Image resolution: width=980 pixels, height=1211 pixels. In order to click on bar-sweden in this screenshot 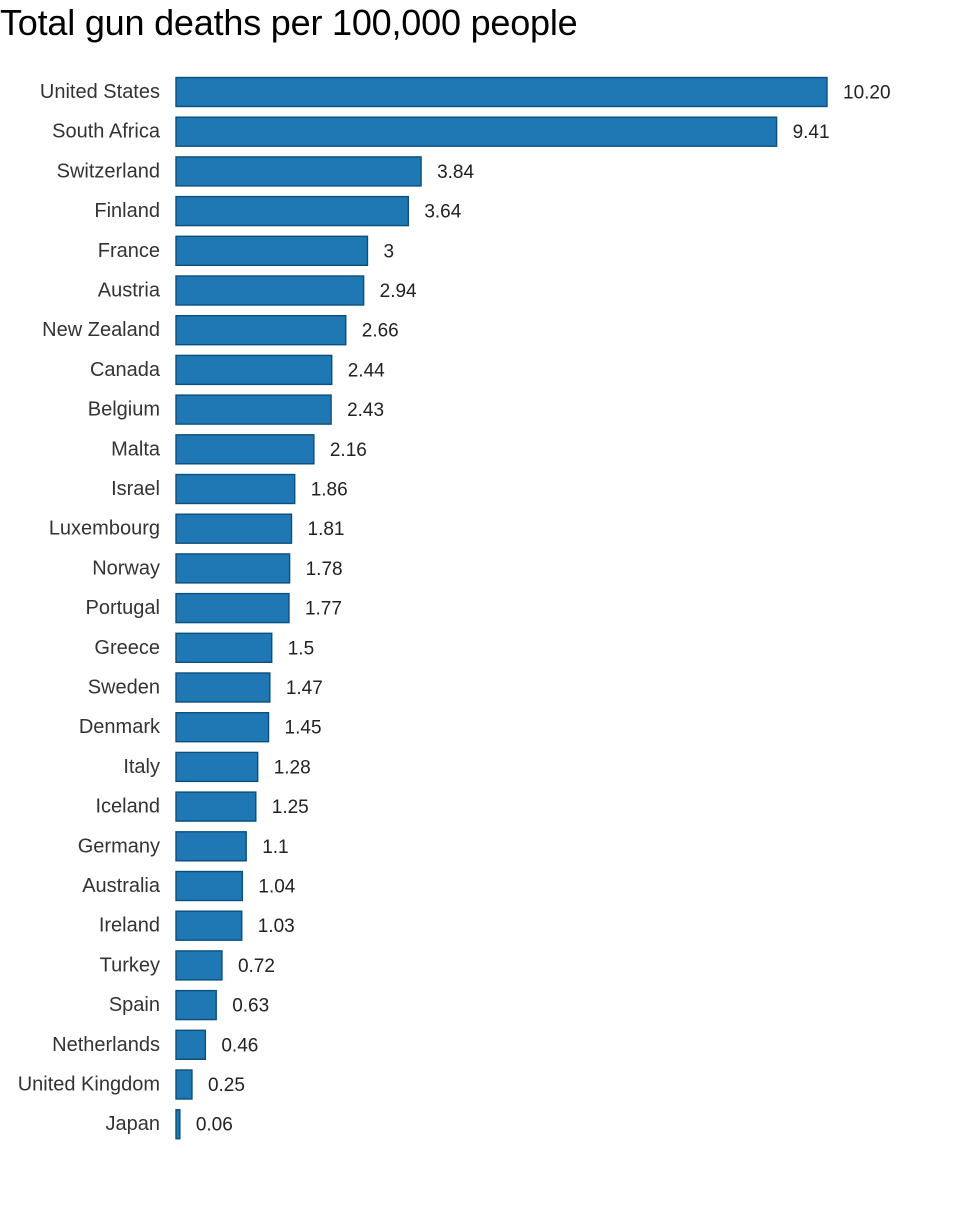, I will do `click(223, 687)`.